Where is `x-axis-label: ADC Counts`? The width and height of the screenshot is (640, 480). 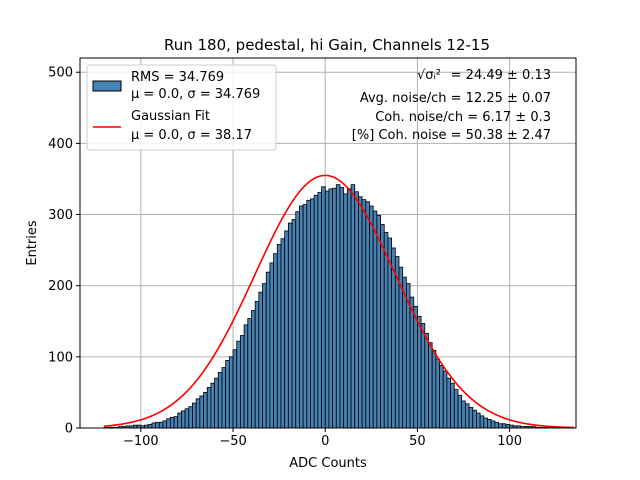 x-axis-label: ADC Counts is located at coordinates (328, 463).